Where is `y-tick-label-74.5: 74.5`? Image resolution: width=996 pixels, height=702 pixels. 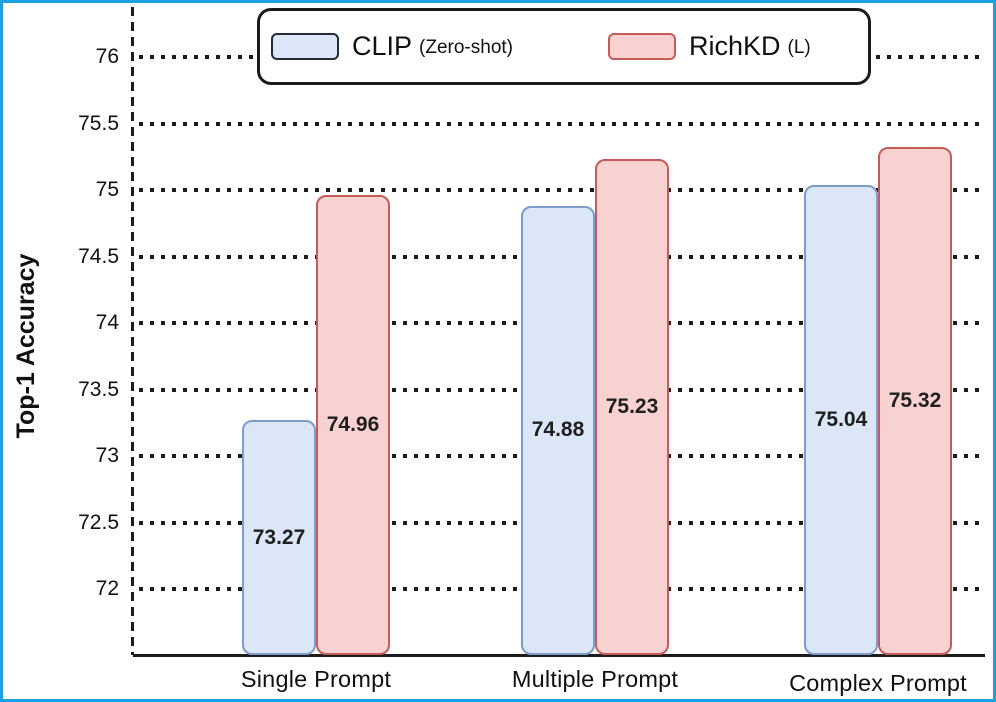 y-tick-label-74.5: 74.5 is located at coordinates (98, 256).